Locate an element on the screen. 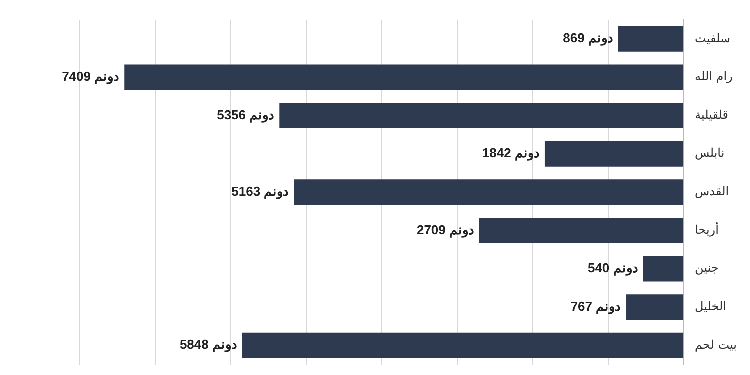 The width and height of the screenshot is (750, 375). y-tick-label: سلفيت is located at coordinates (713, 38).